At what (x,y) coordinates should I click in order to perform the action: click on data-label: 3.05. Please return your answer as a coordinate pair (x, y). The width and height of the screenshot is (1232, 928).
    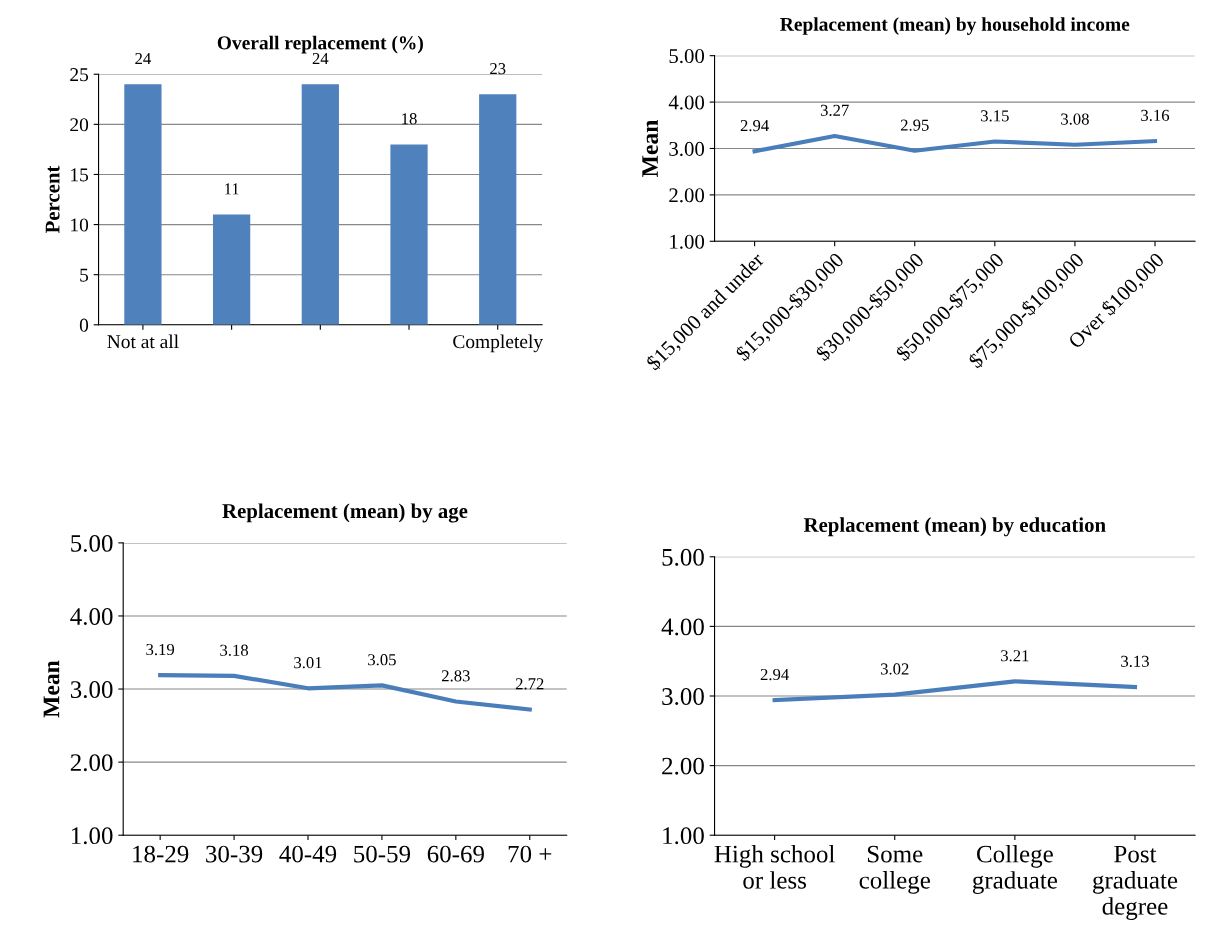
    Looking at the image, I should click on (382, 660).